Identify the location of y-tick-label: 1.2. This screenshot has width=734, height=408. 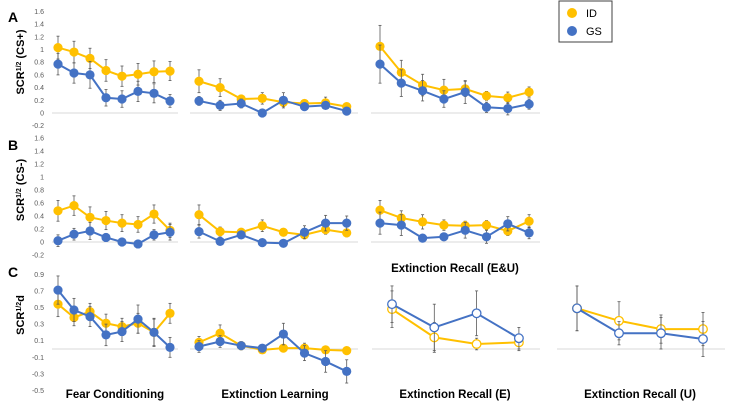
(39, 165).